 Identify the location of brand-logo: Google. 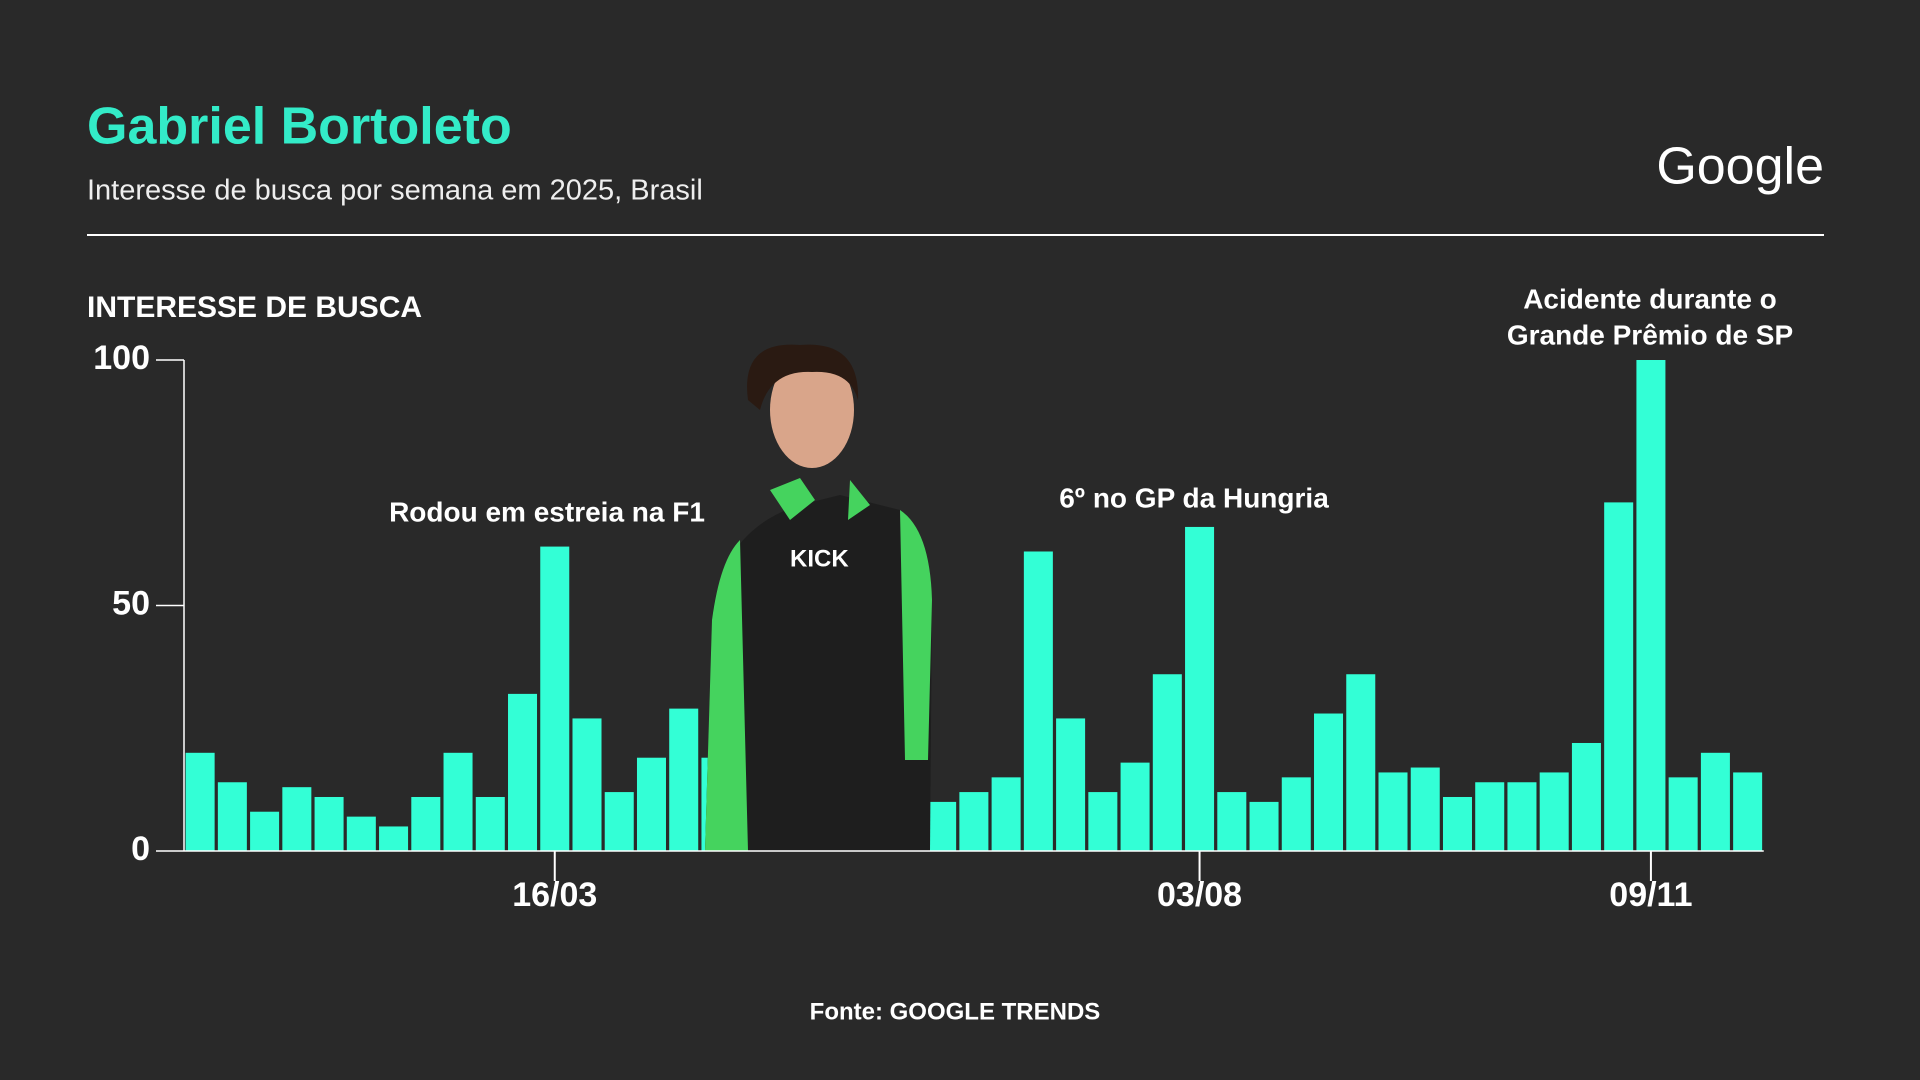
(1740, 167).